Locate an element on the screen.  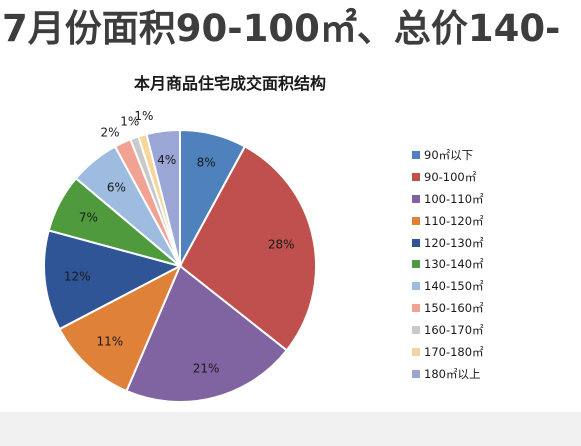
legend-item: 160-170㎡ is located at coordinates (448, 330).